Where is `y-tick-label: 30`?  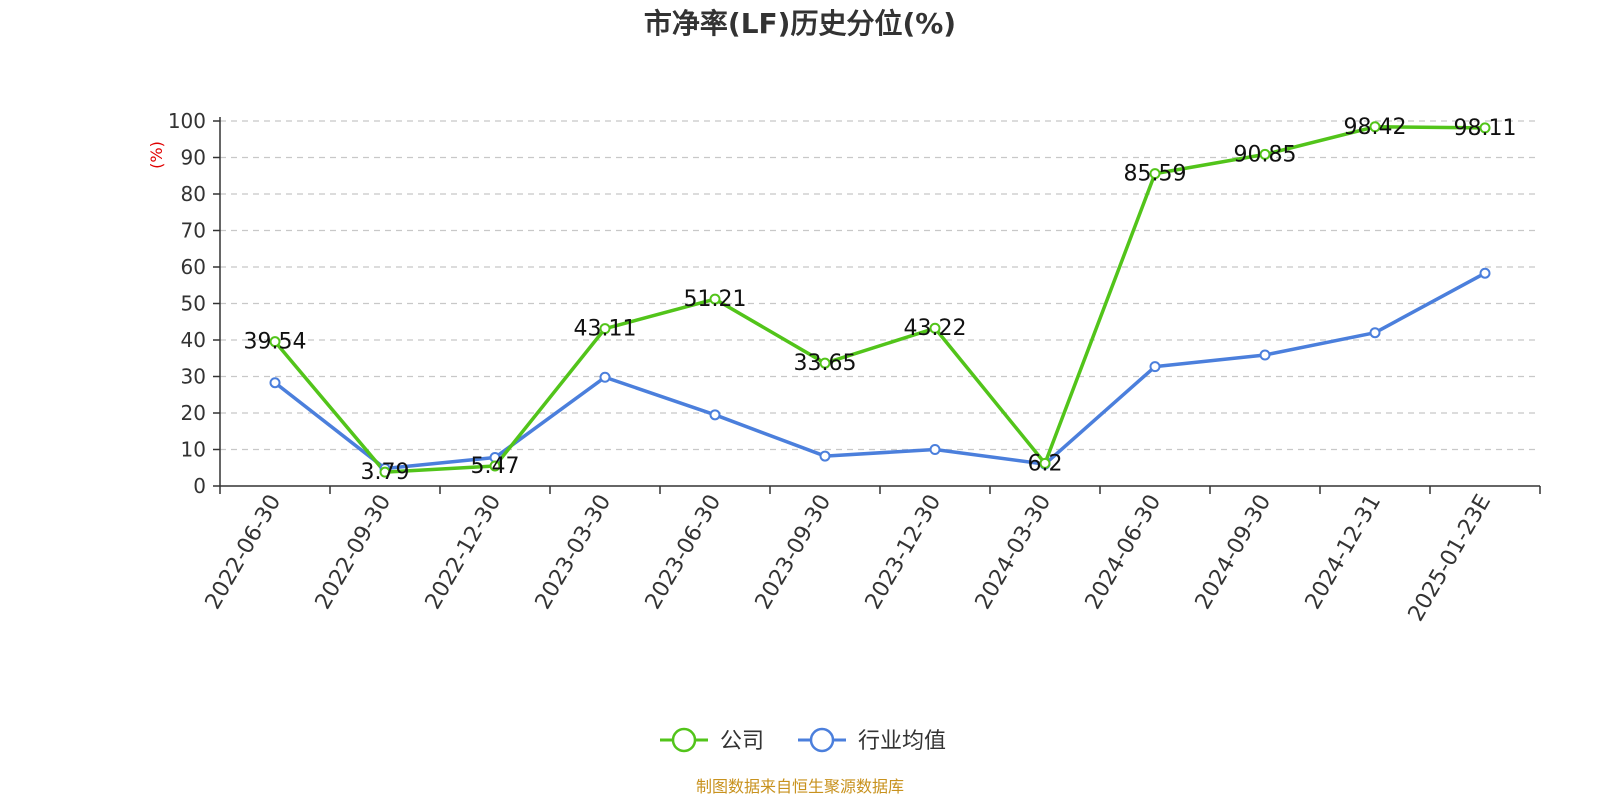
y-tick-label: 30 is located at coordinates (193, 377).